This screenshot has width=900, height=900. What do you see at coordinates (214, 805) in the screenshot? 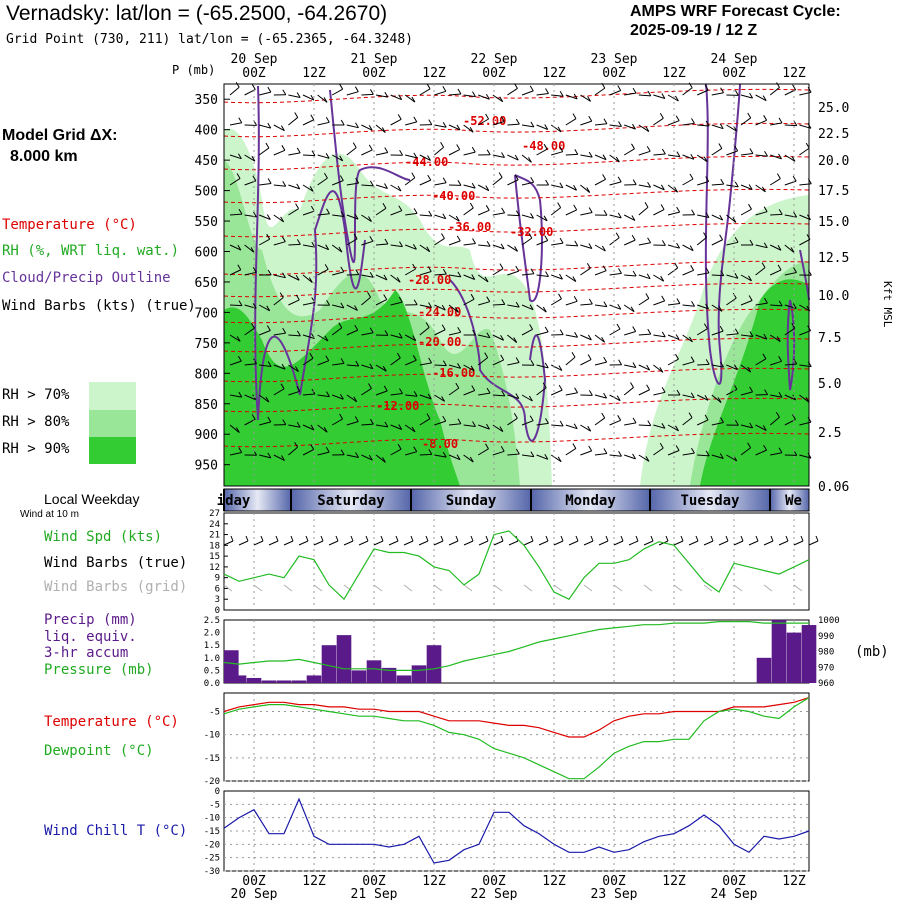
I see `chill-ytick-label: -5` at bounding box center [214, 805].